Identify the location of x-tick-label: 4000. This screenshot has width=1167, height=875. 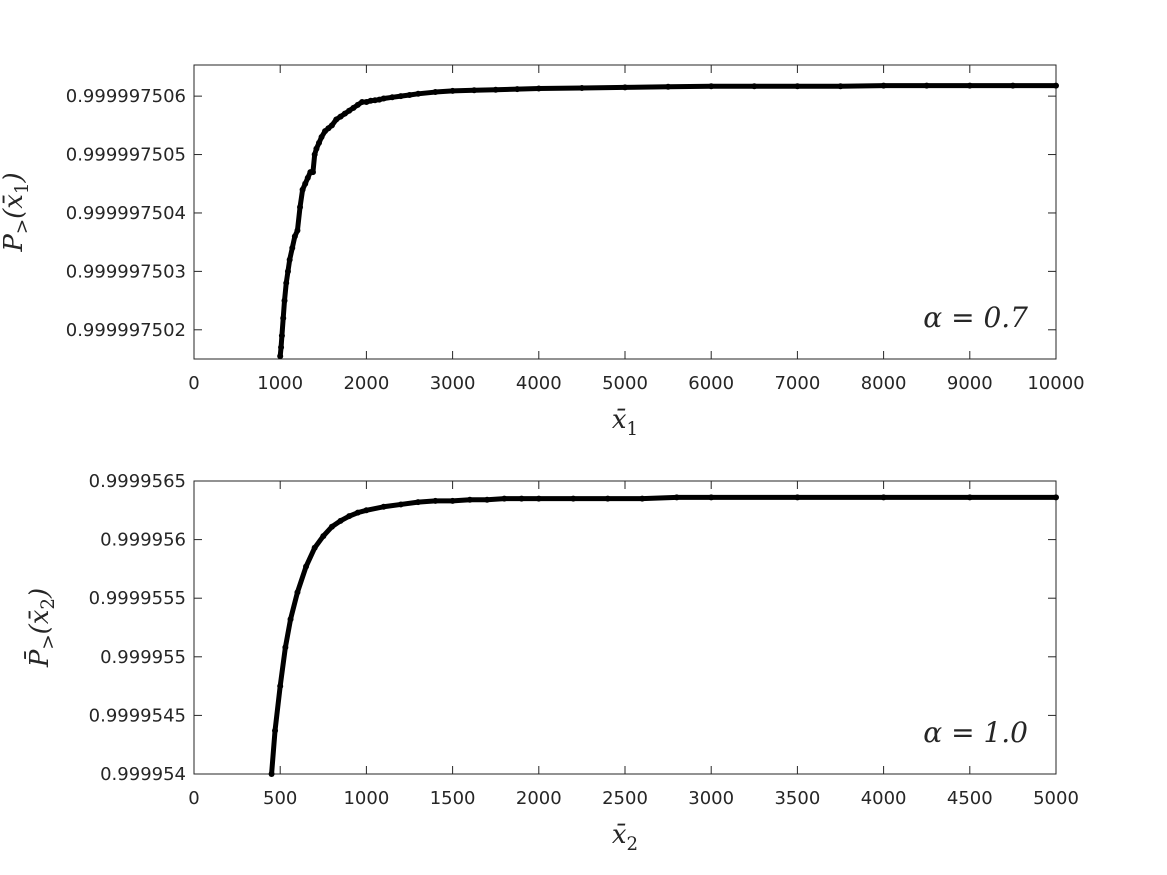
(884, 798).